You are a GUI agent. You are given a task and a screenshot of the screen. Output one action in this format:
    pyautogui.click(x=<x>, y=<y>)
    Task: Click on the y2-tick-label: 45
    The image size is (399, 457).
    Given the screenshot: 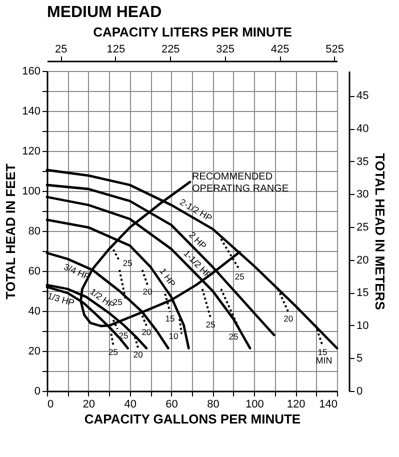 What is the action you would take?
    pyautogui.click(x=362, y=96)
    